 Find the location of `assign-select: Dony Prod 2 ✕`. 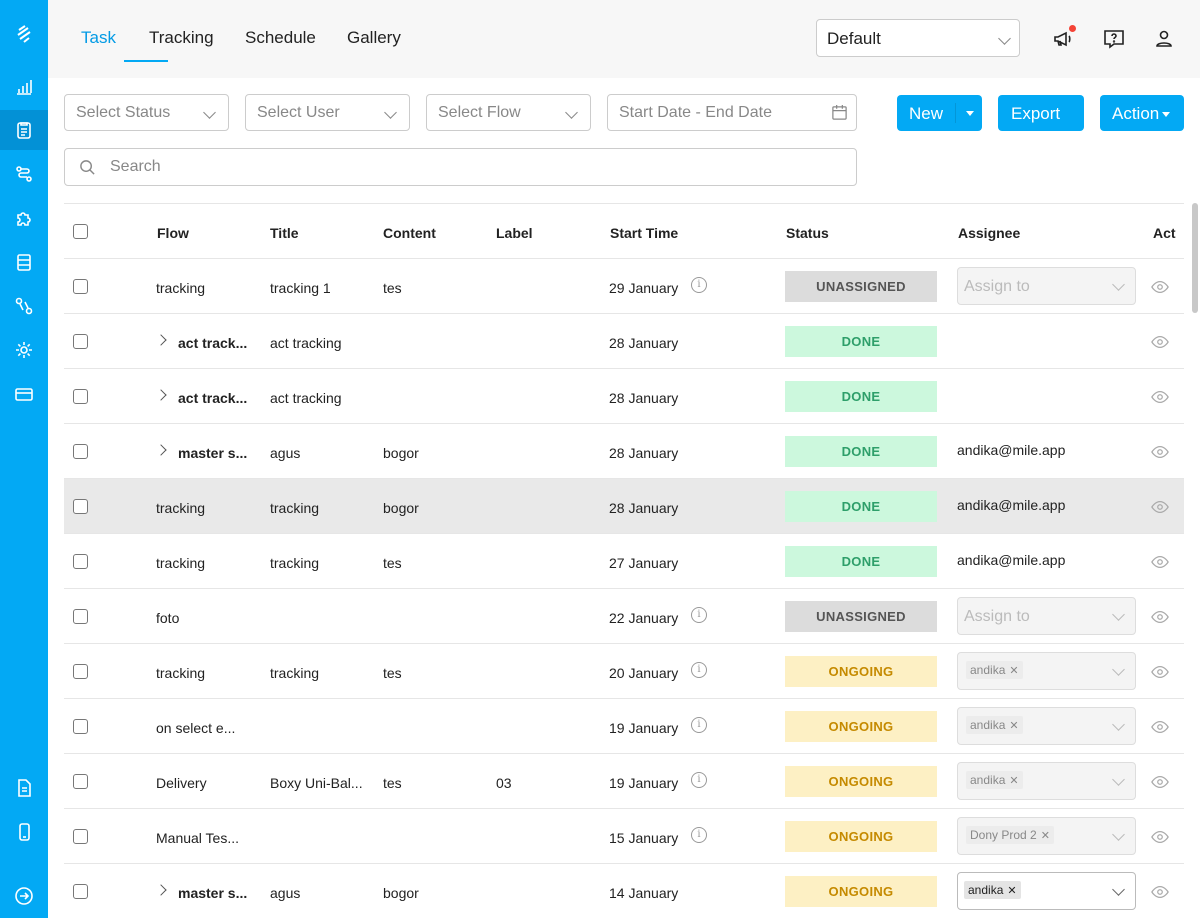

assign-select: Dony Prod 2 ✕ is located at coordinates (1046, 836).